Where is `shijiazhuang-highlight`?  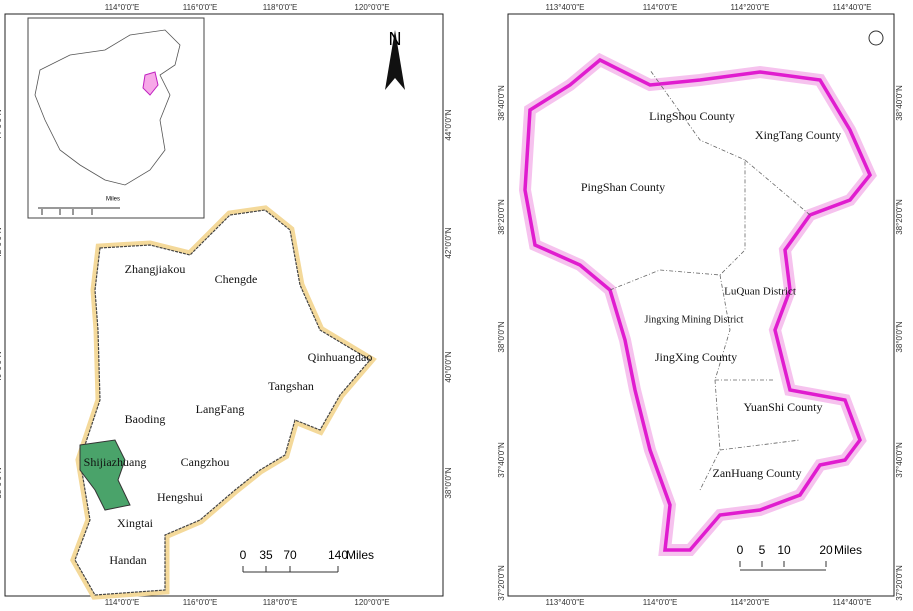 shijiazhuang-highlight is located at coordinates (105, 475).